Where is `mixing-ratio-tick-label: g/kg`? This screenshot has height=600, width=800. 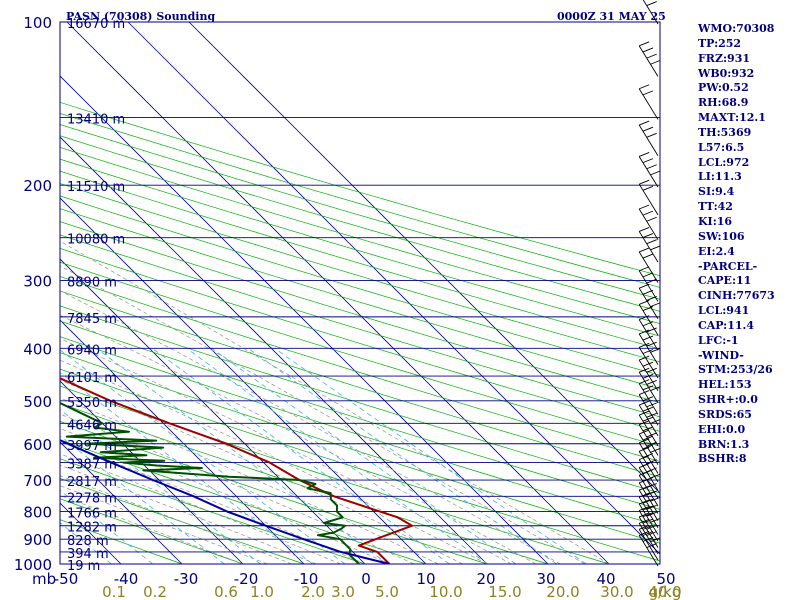
mixing-ratio-tick-label: g/kg is located at coordinates (665, 591).